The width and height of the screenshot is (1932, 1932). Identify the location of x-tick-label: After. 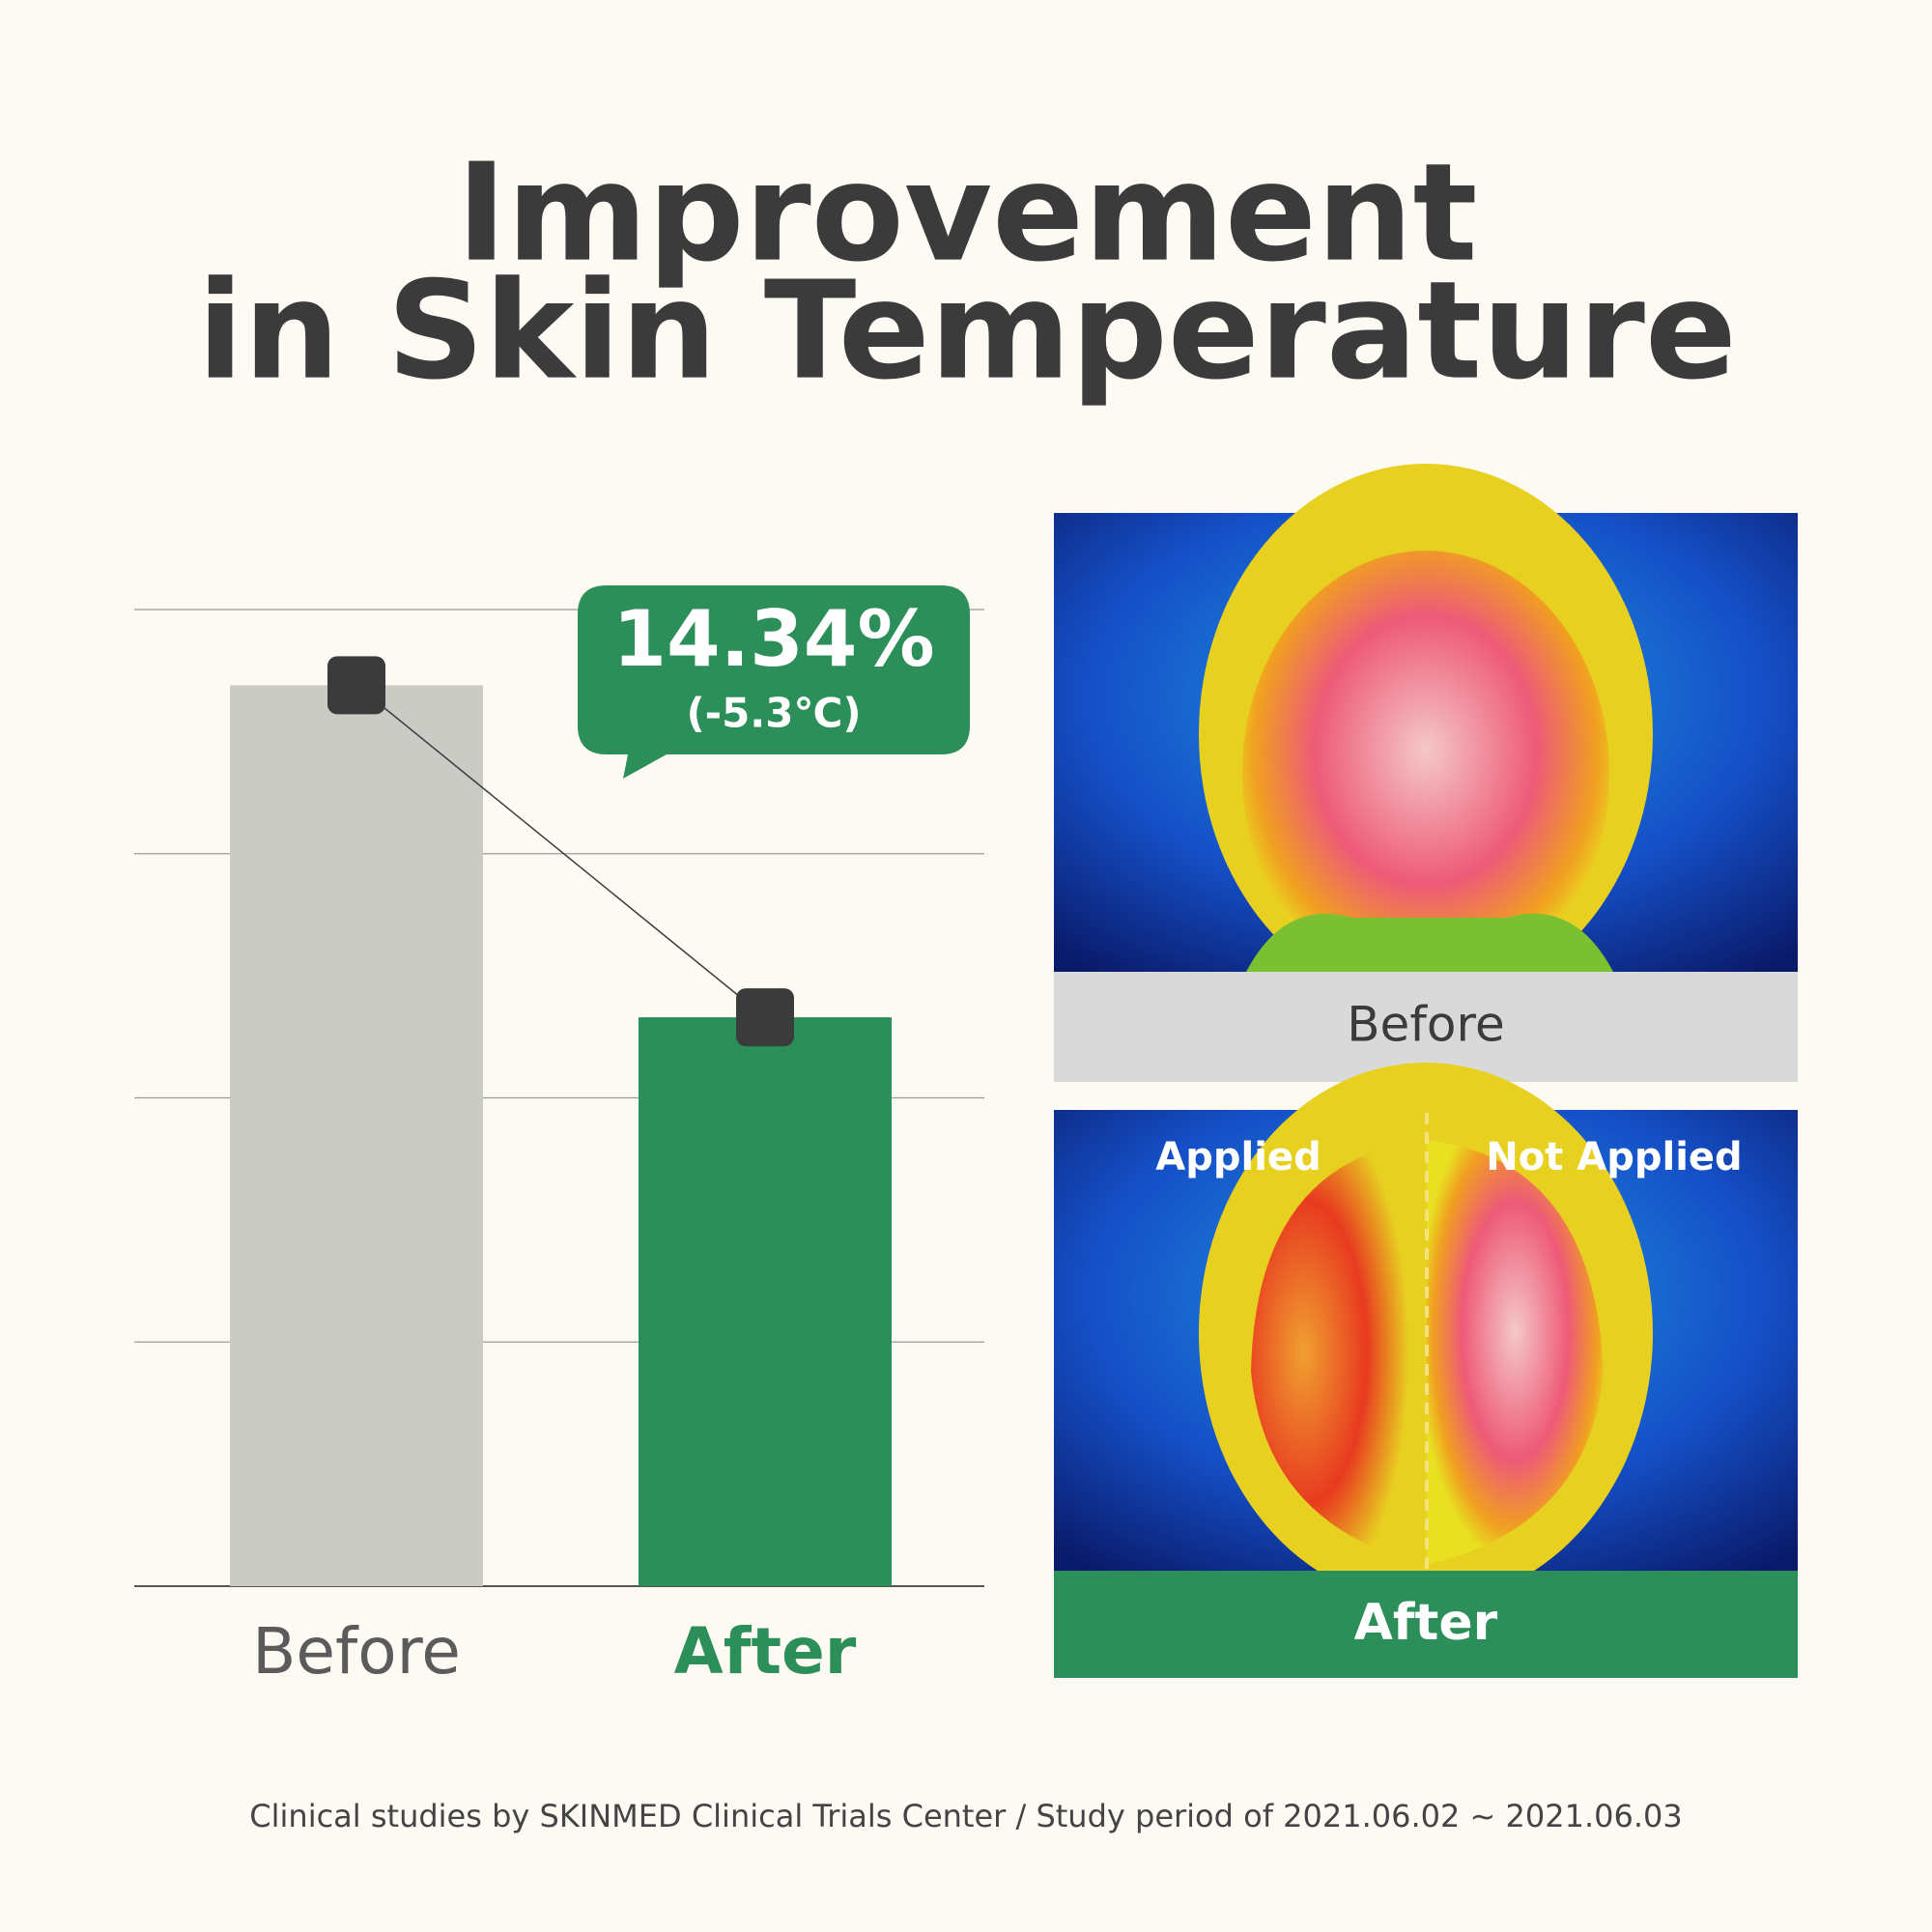
(765, 1651).